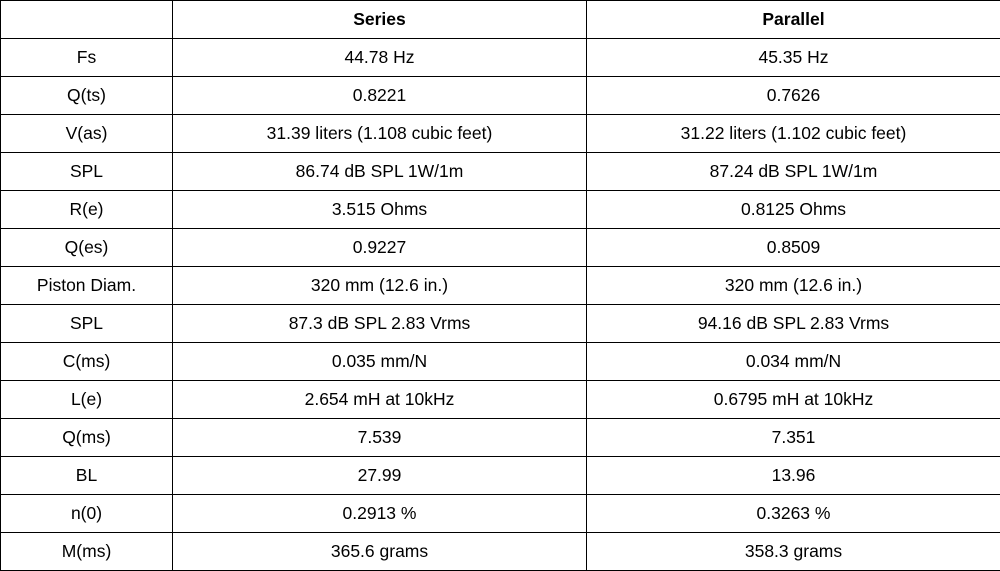  Describe the element at coordinates (380, 248) in the screenshot. I see `value-cell: 0.9227` at that location.